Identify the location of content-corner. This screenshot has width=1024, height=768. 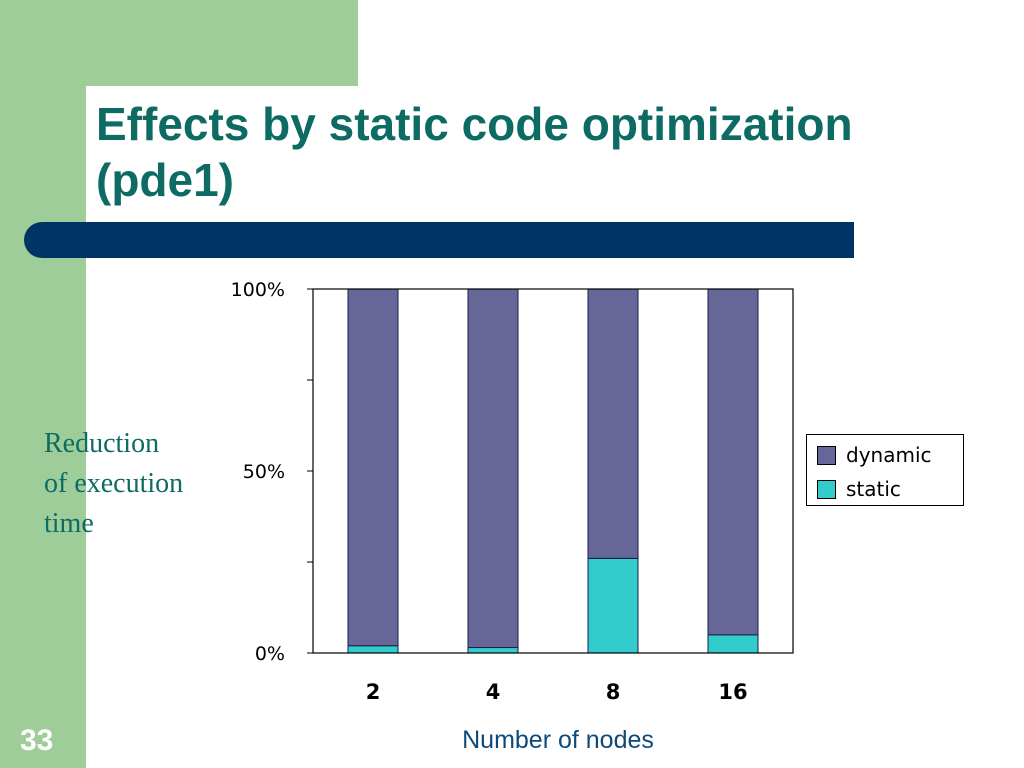
(126, 126).